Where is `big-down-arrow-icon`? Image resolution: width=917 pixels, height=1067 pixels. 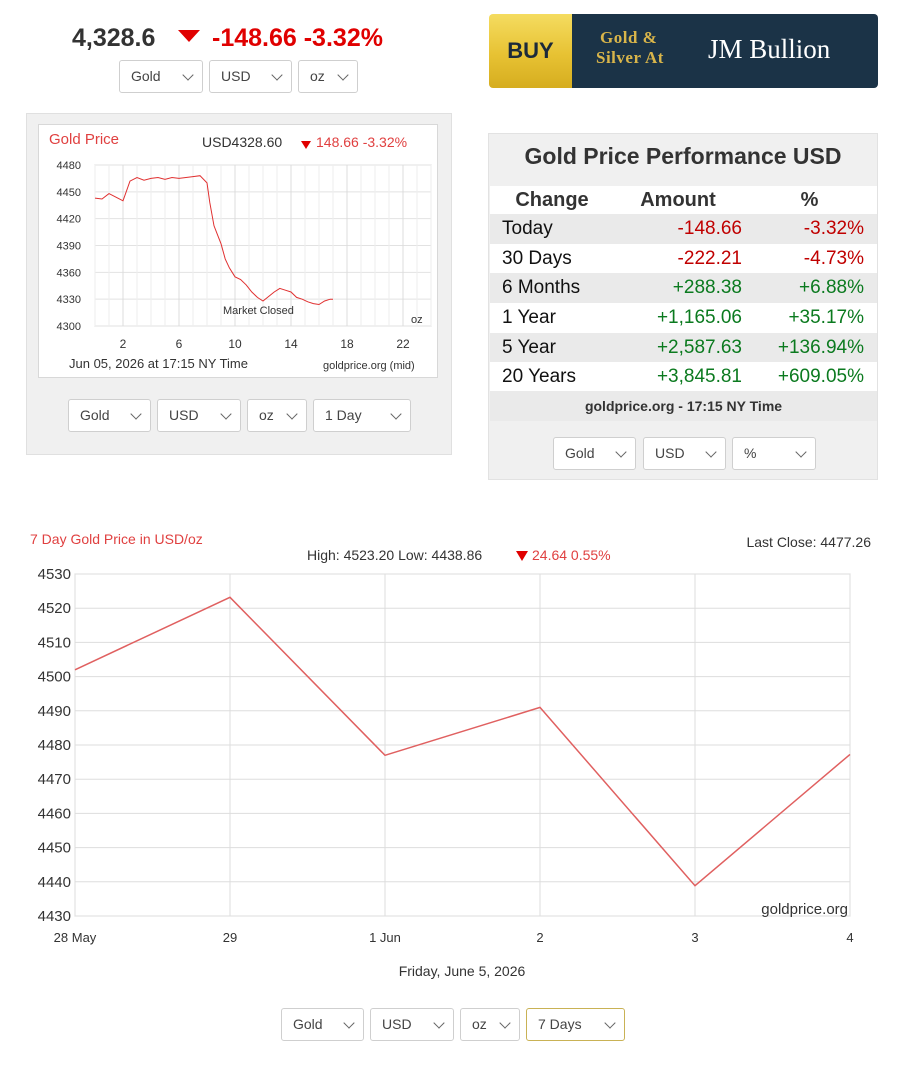 big-down-arrow-icon is located at coordinates (522, 556).